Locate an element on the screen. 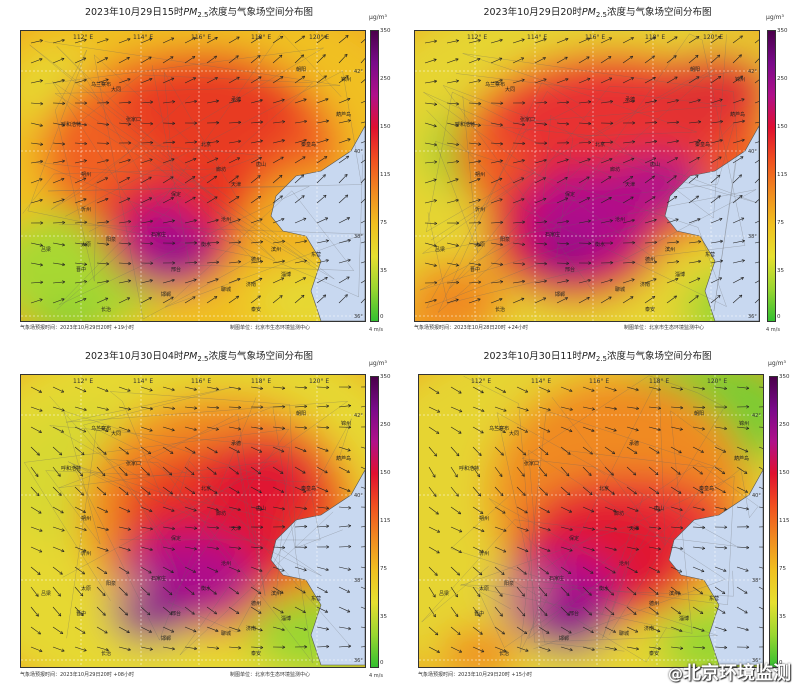  colorbar-tick: 250 is located at coordinates (385, 79).